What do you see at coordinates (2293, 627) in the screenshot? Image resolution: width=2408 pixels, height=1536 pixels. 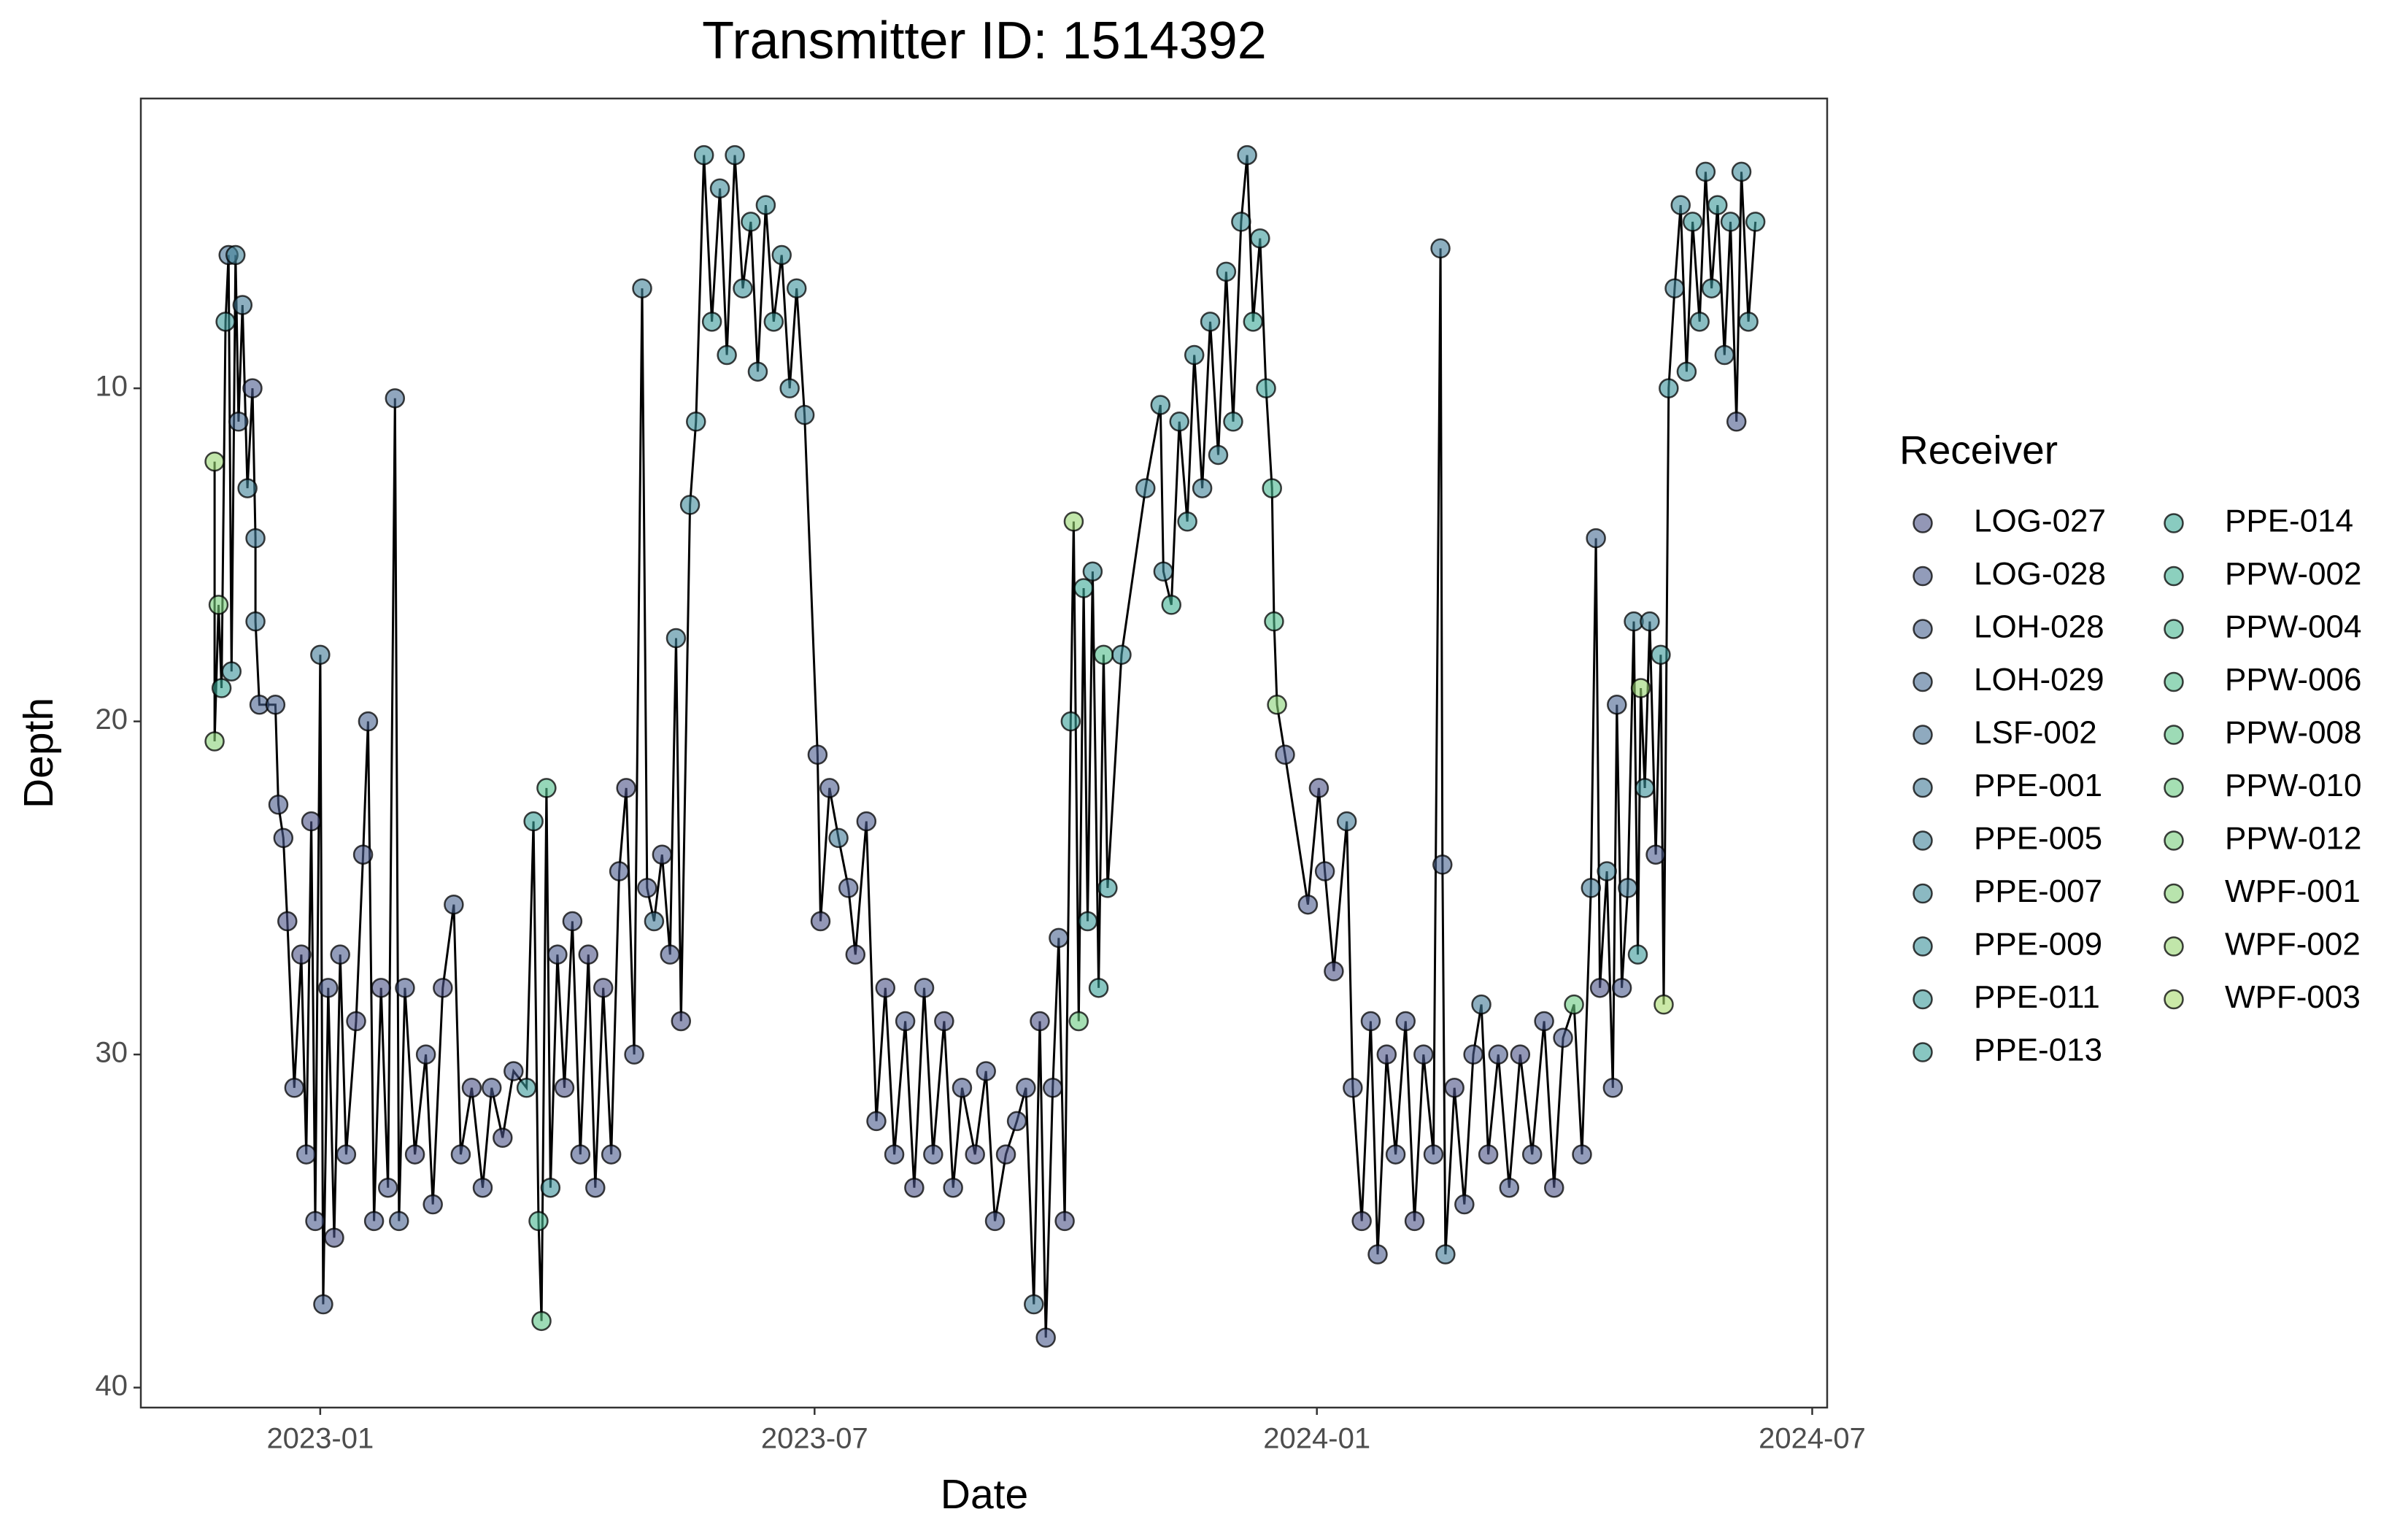 I see `legend-label: PPW-004` at bounding box center [2293, 627].